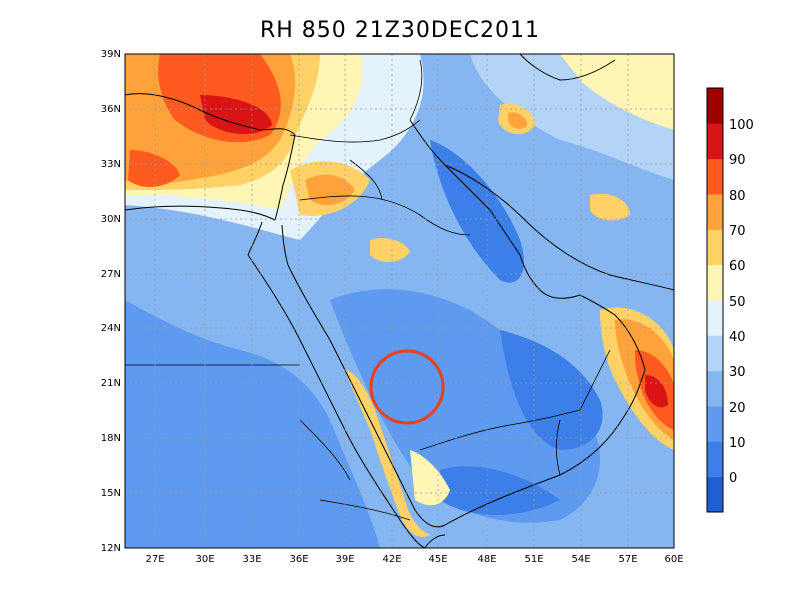  I want to click on moist-region-yemen-coast, so click(430, 478).